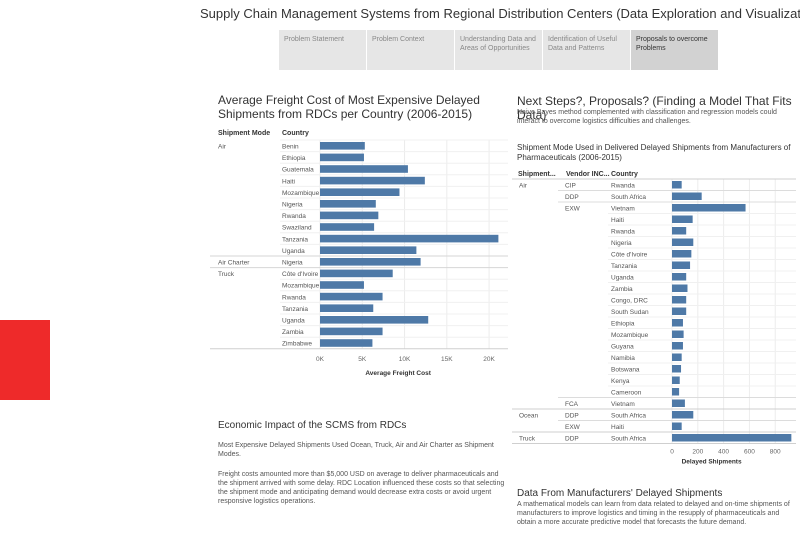 This screenshot has width=800, height=550. What do you see at coordinates (347, 227) in the screenshot?
I see `bar-swaziland` at bounding box center [347, 227].